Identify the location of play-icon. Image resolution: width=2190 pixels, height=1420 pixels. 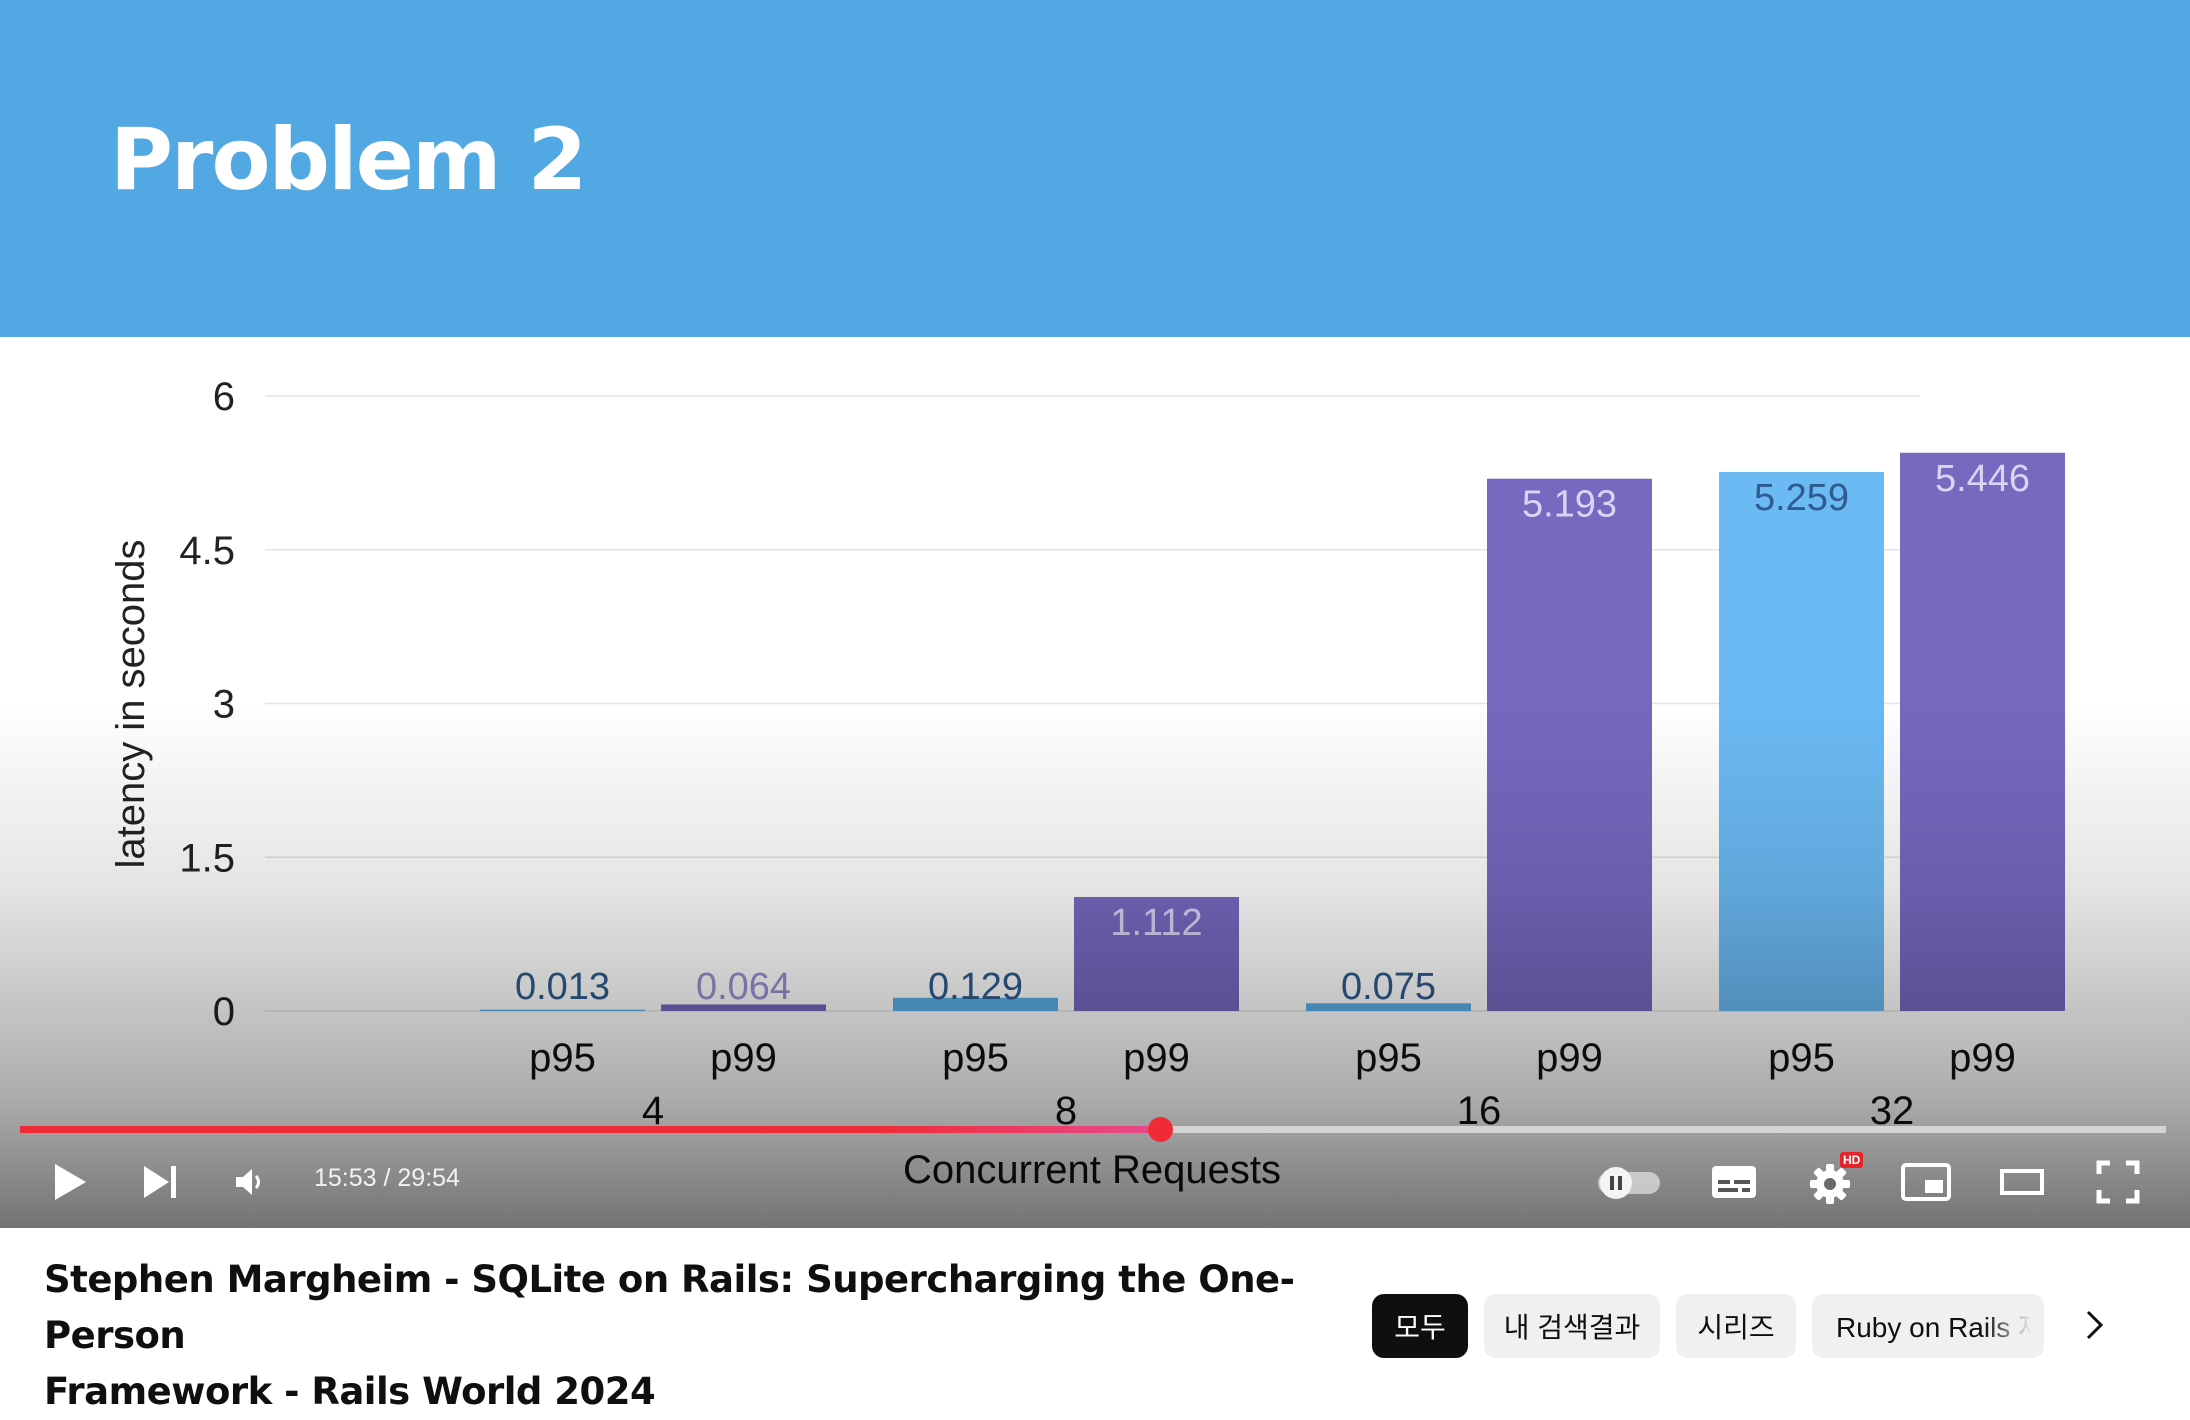
(70, 1182).